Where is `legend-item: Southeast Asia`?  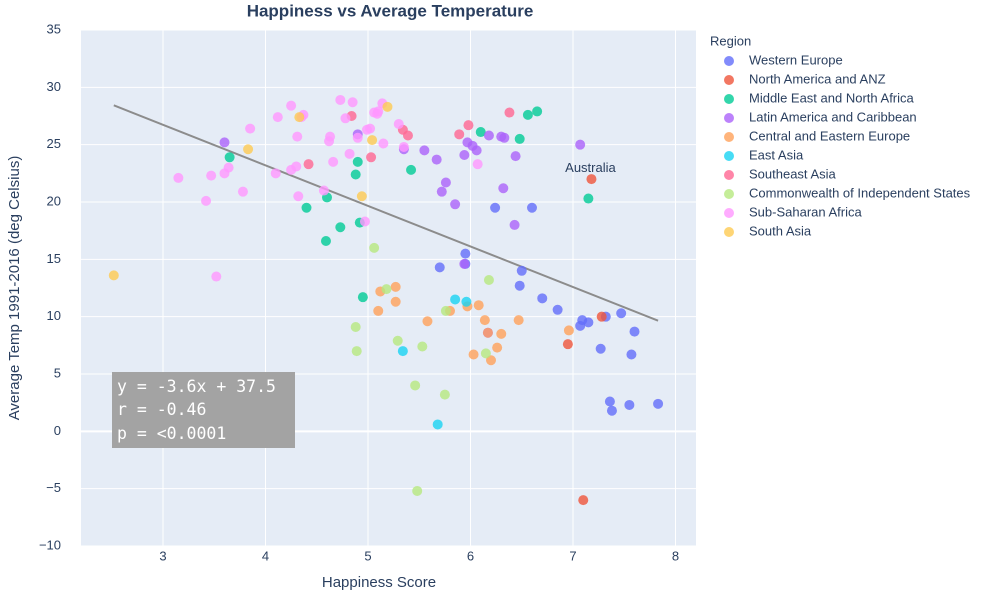
legend-item: Southeast Asia is located at coordinates (780, 173).